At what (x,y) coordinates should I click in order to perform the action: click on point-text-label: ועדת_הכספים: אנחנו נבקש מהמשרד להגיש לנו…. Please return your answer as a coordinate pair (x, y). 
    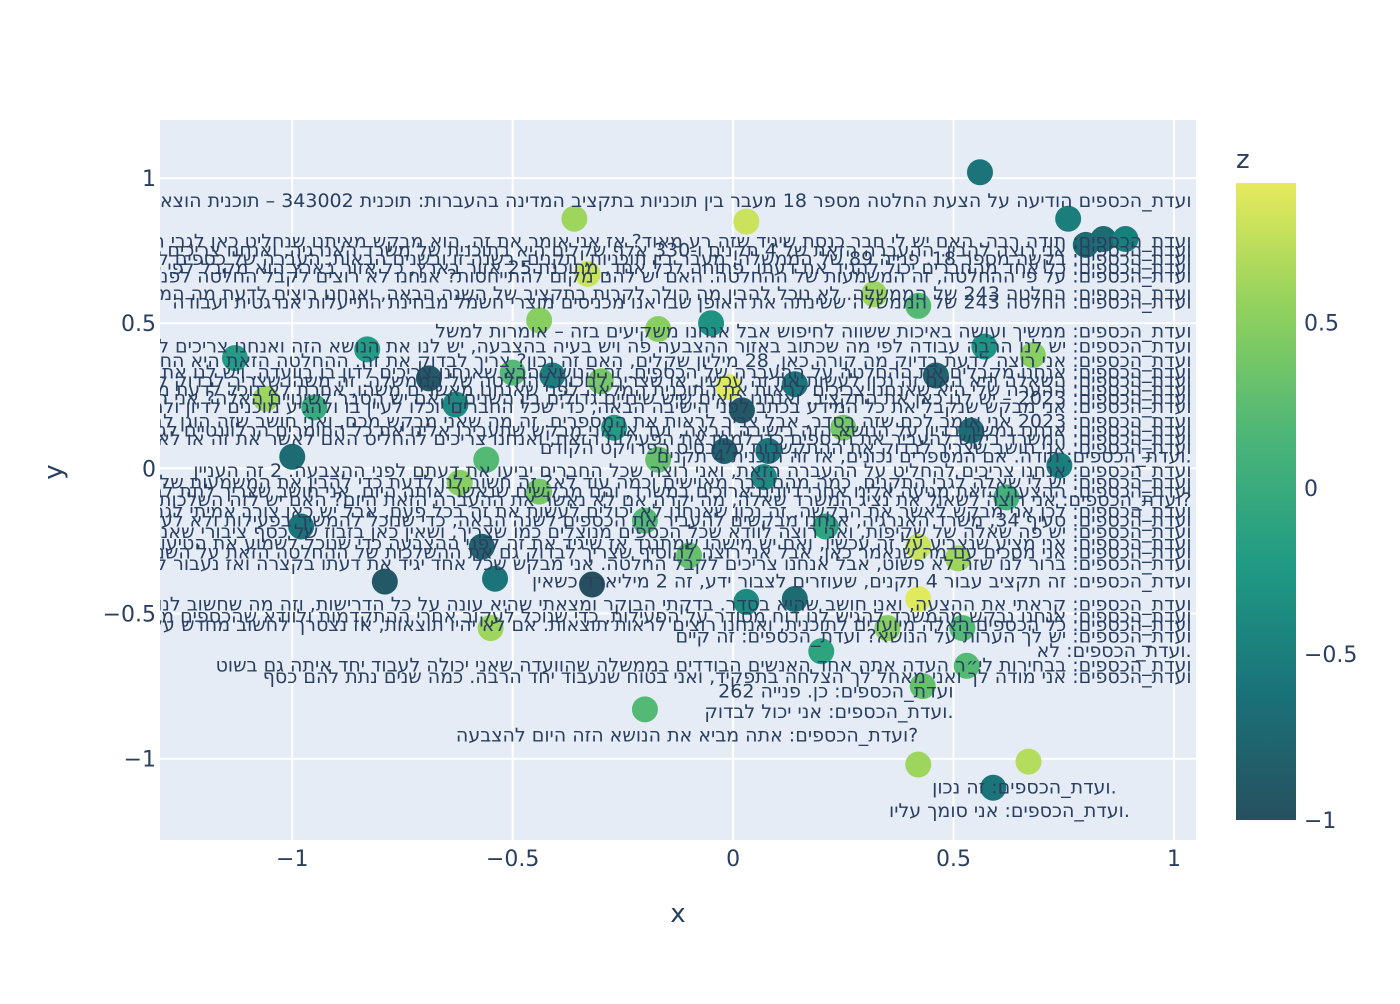
    Looking at the image, I should click on (625, 616).